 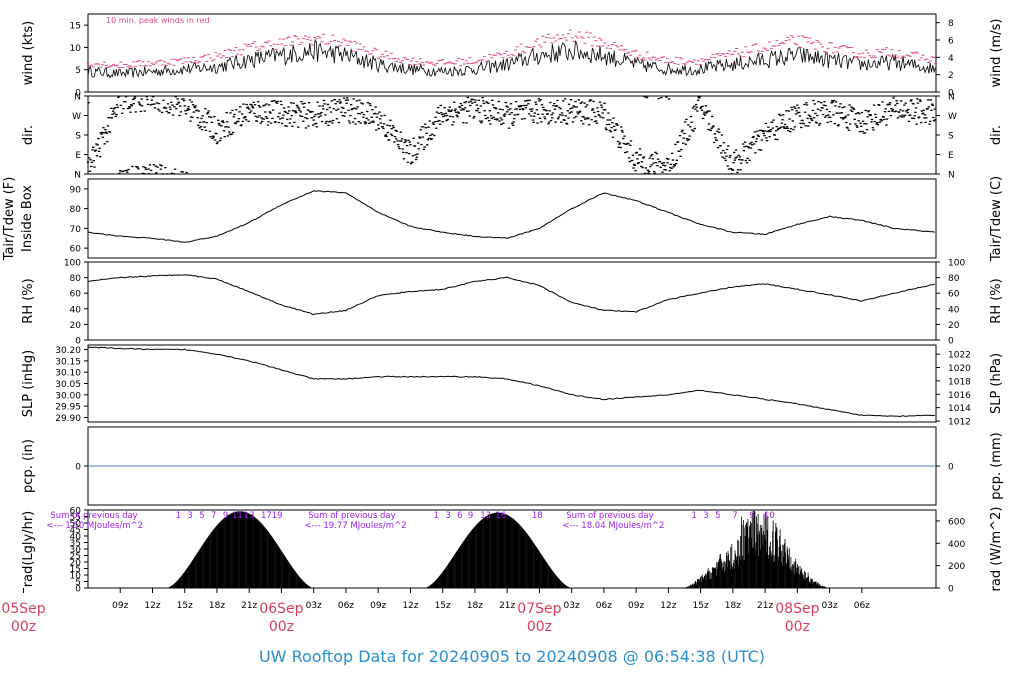 What do you see at coordinates (76, 310) in the screenshot?
I see `y-tick-label-left: 40` at bounding box center [76, 310].